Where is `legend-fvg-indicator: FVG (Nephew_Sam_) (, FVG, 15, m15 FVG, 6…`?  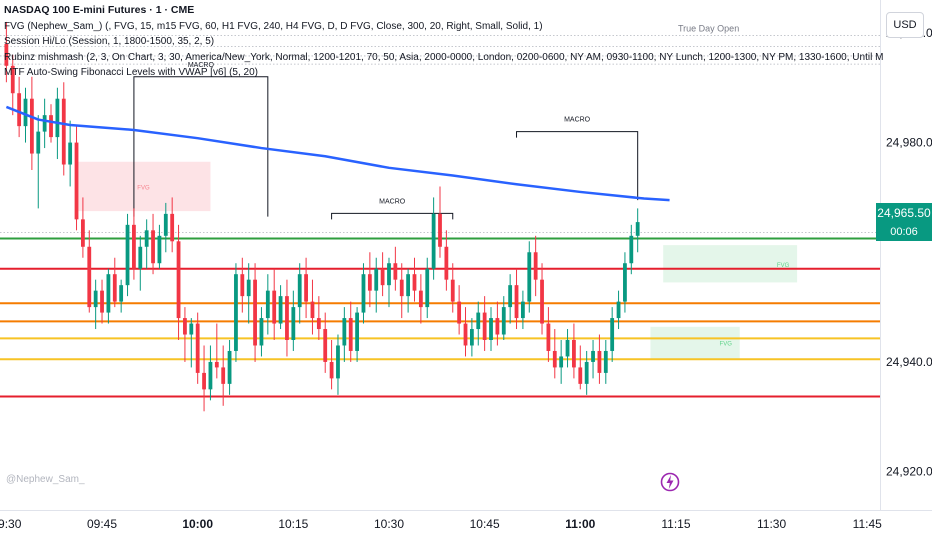
legend-fvg-indicator: FVG (Nephew_Sam_) (, FVG, 15, m15 FVG, 6… is located at coordinates (273, 26).